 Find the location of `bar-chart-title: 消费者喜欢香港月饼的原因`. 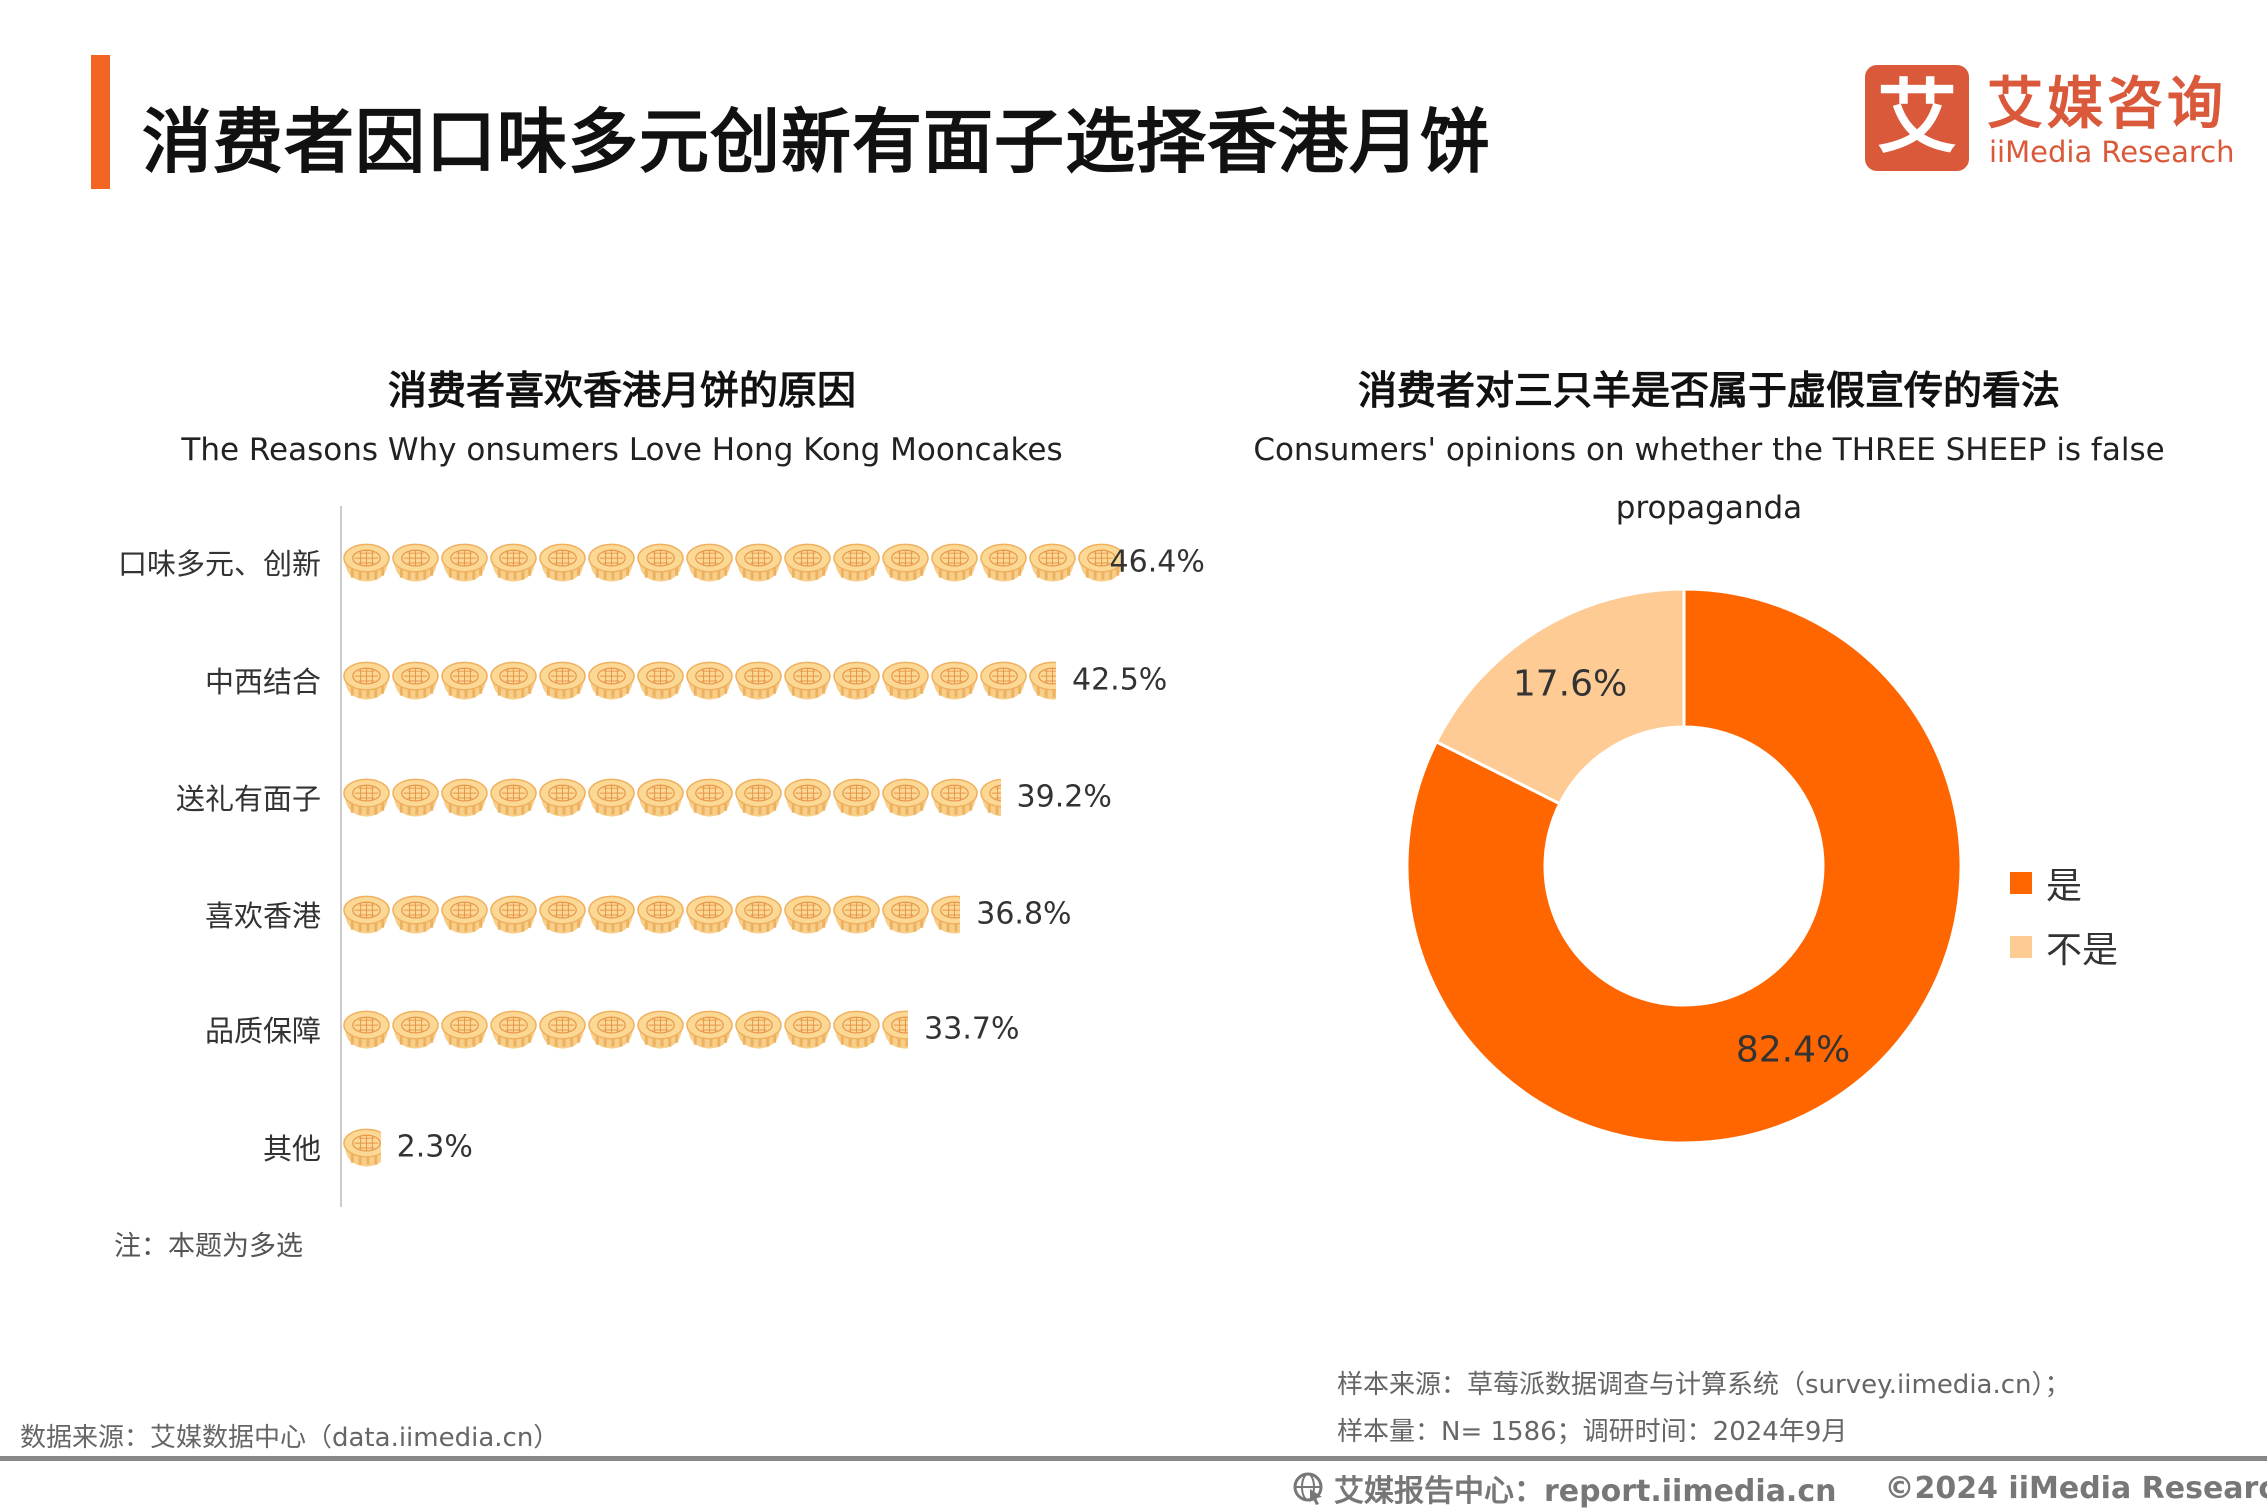

bar-chart-title: 消费者喜欢香港月饼的原因 is located at coordinates (622, 391).